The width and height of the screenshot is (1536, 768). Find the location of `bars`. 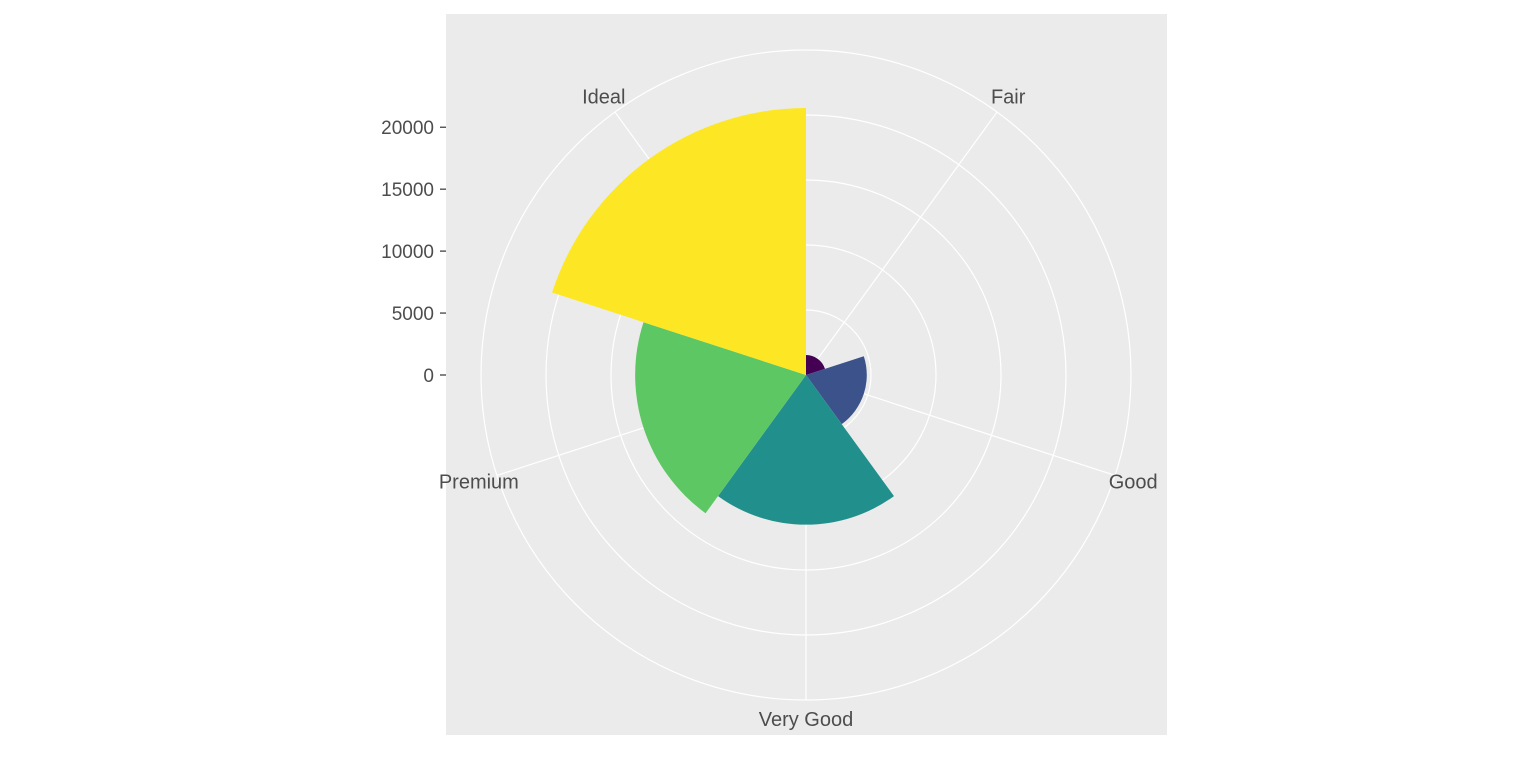

bars is located at coordinates (723, 316).